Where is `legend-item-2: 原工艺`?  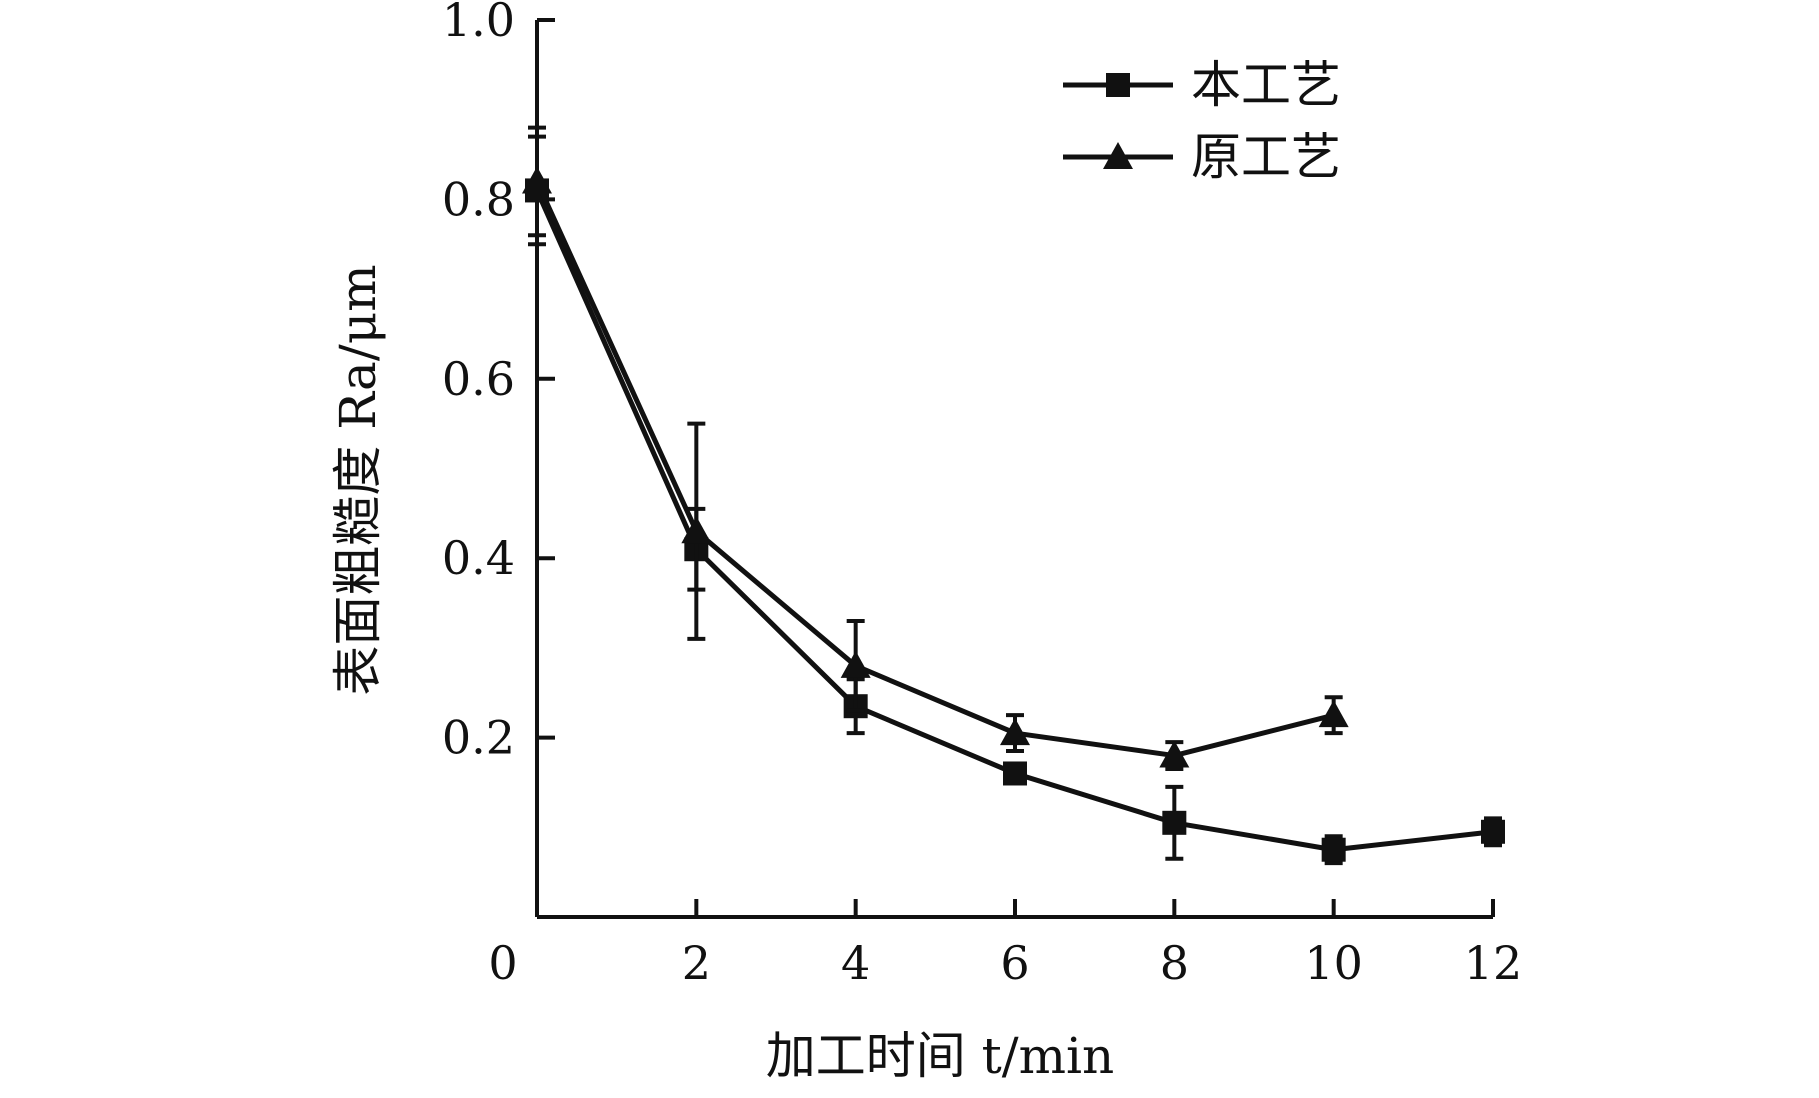
legend-item-2: 原工艺 is located at coordinates (1202, 157).